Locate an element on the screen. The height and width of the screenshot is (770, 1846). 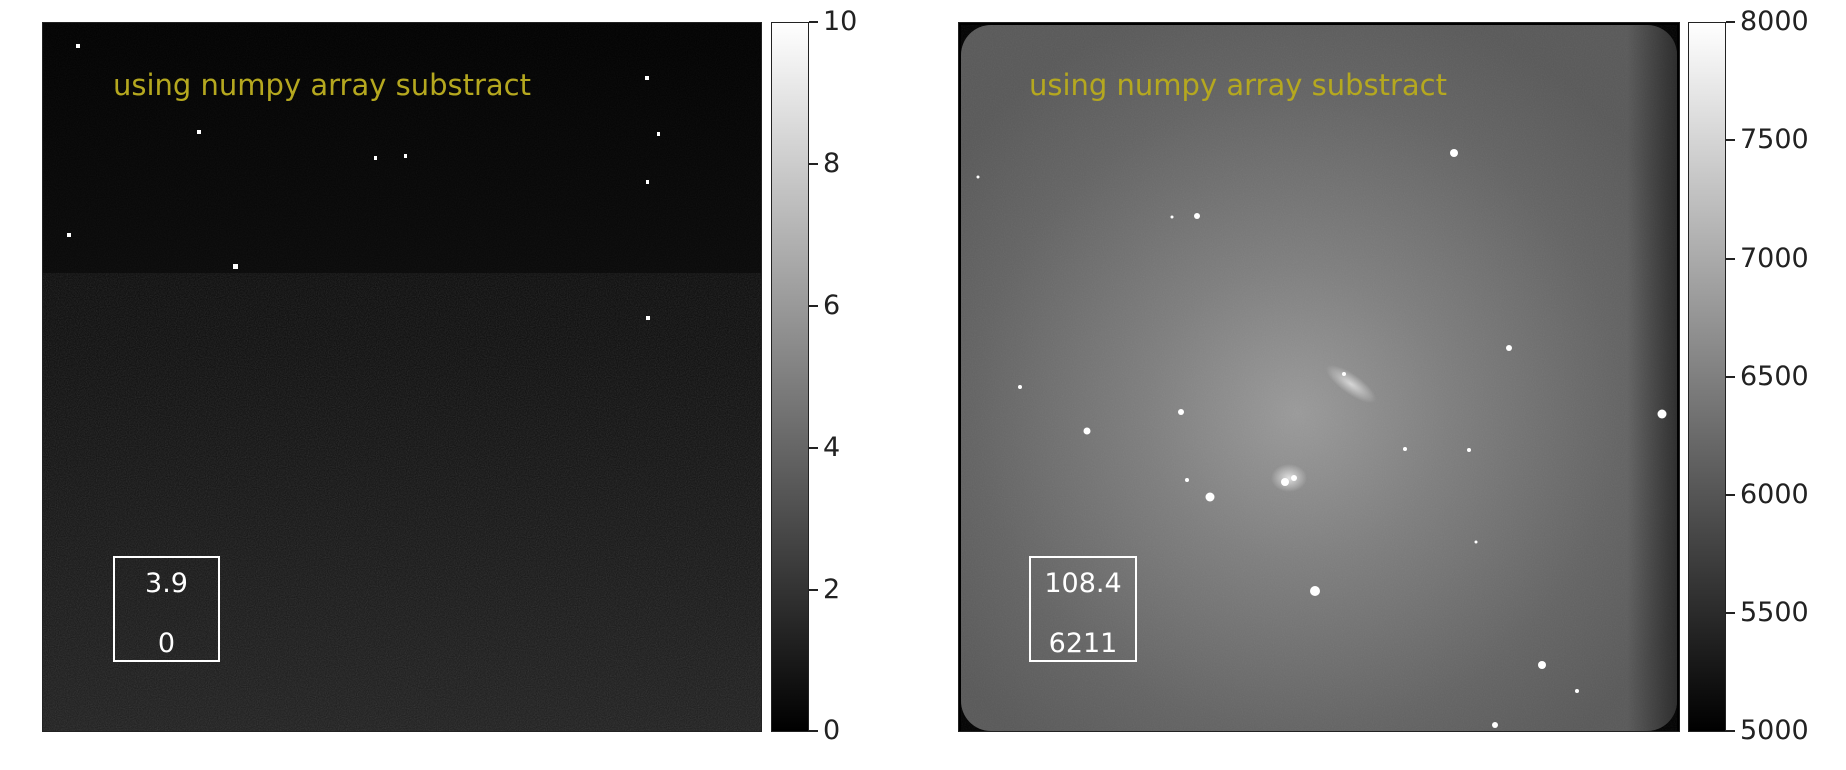
right-stat-top: 108.4 is located at coordinates (1083, 583).